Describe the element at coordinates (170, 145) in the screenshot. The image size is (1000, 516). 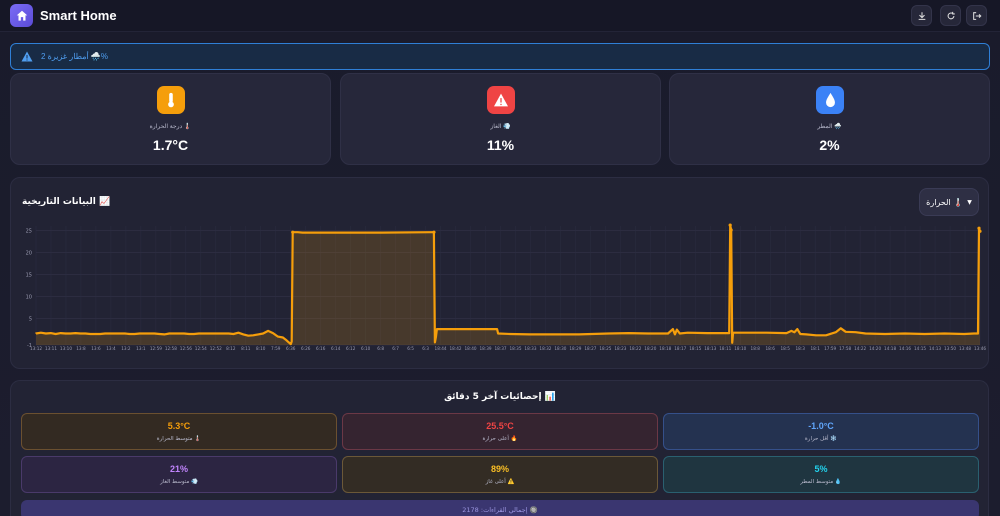
I see `card-value: 1.7°C` at that location.